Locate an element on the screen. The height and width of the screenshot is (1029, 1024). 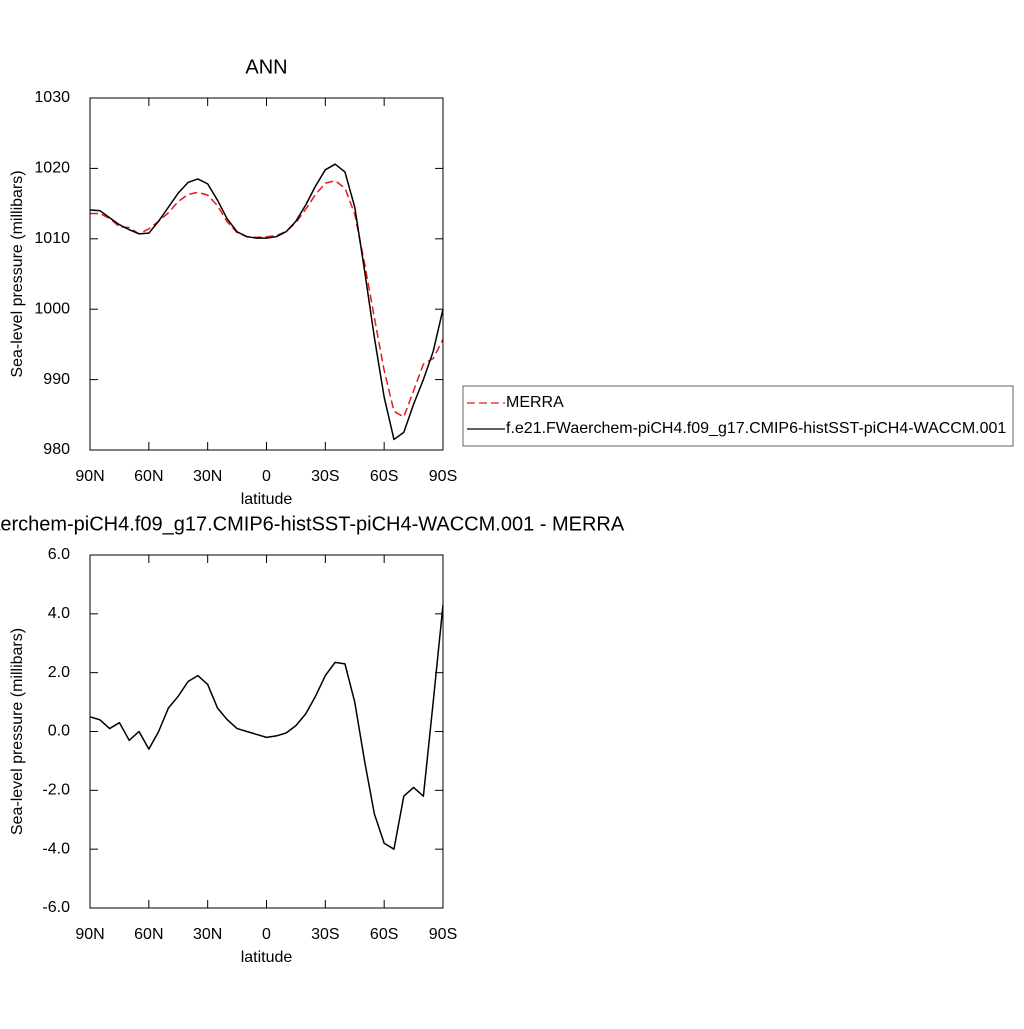
chart-title: ANN is located at coordinates (266, 67).